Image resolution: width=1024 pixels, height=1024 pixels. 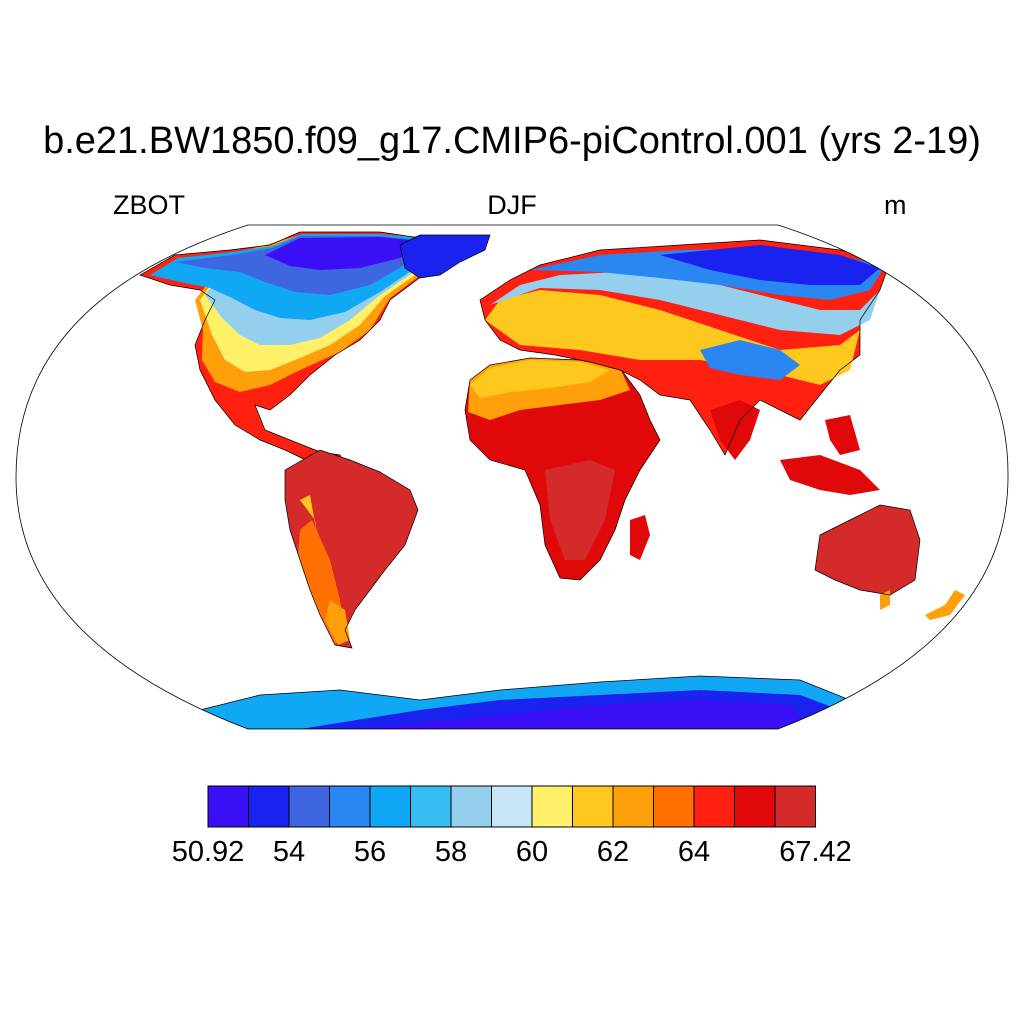 What do you see at coordinates (351, 549) in the screenshot?
I see `south-america-coast` at bounding box center [351, 549].